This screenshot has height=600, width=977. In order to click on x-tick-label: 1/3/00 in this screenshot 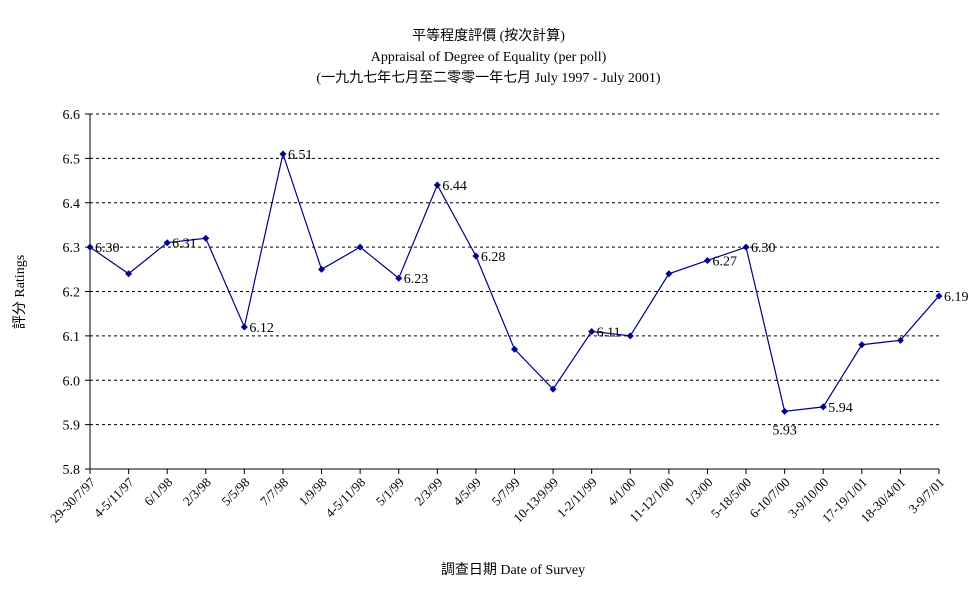, I will do `click(698, 492)`.